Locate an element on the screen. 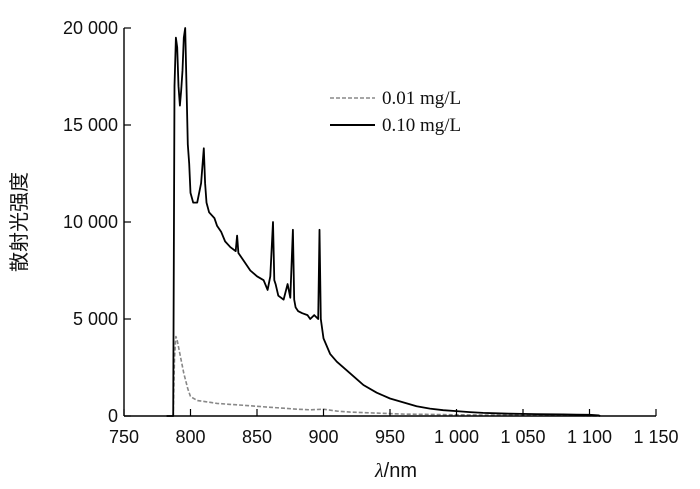  x-tick-label: 1 050 is located at coordinates (522, 437).